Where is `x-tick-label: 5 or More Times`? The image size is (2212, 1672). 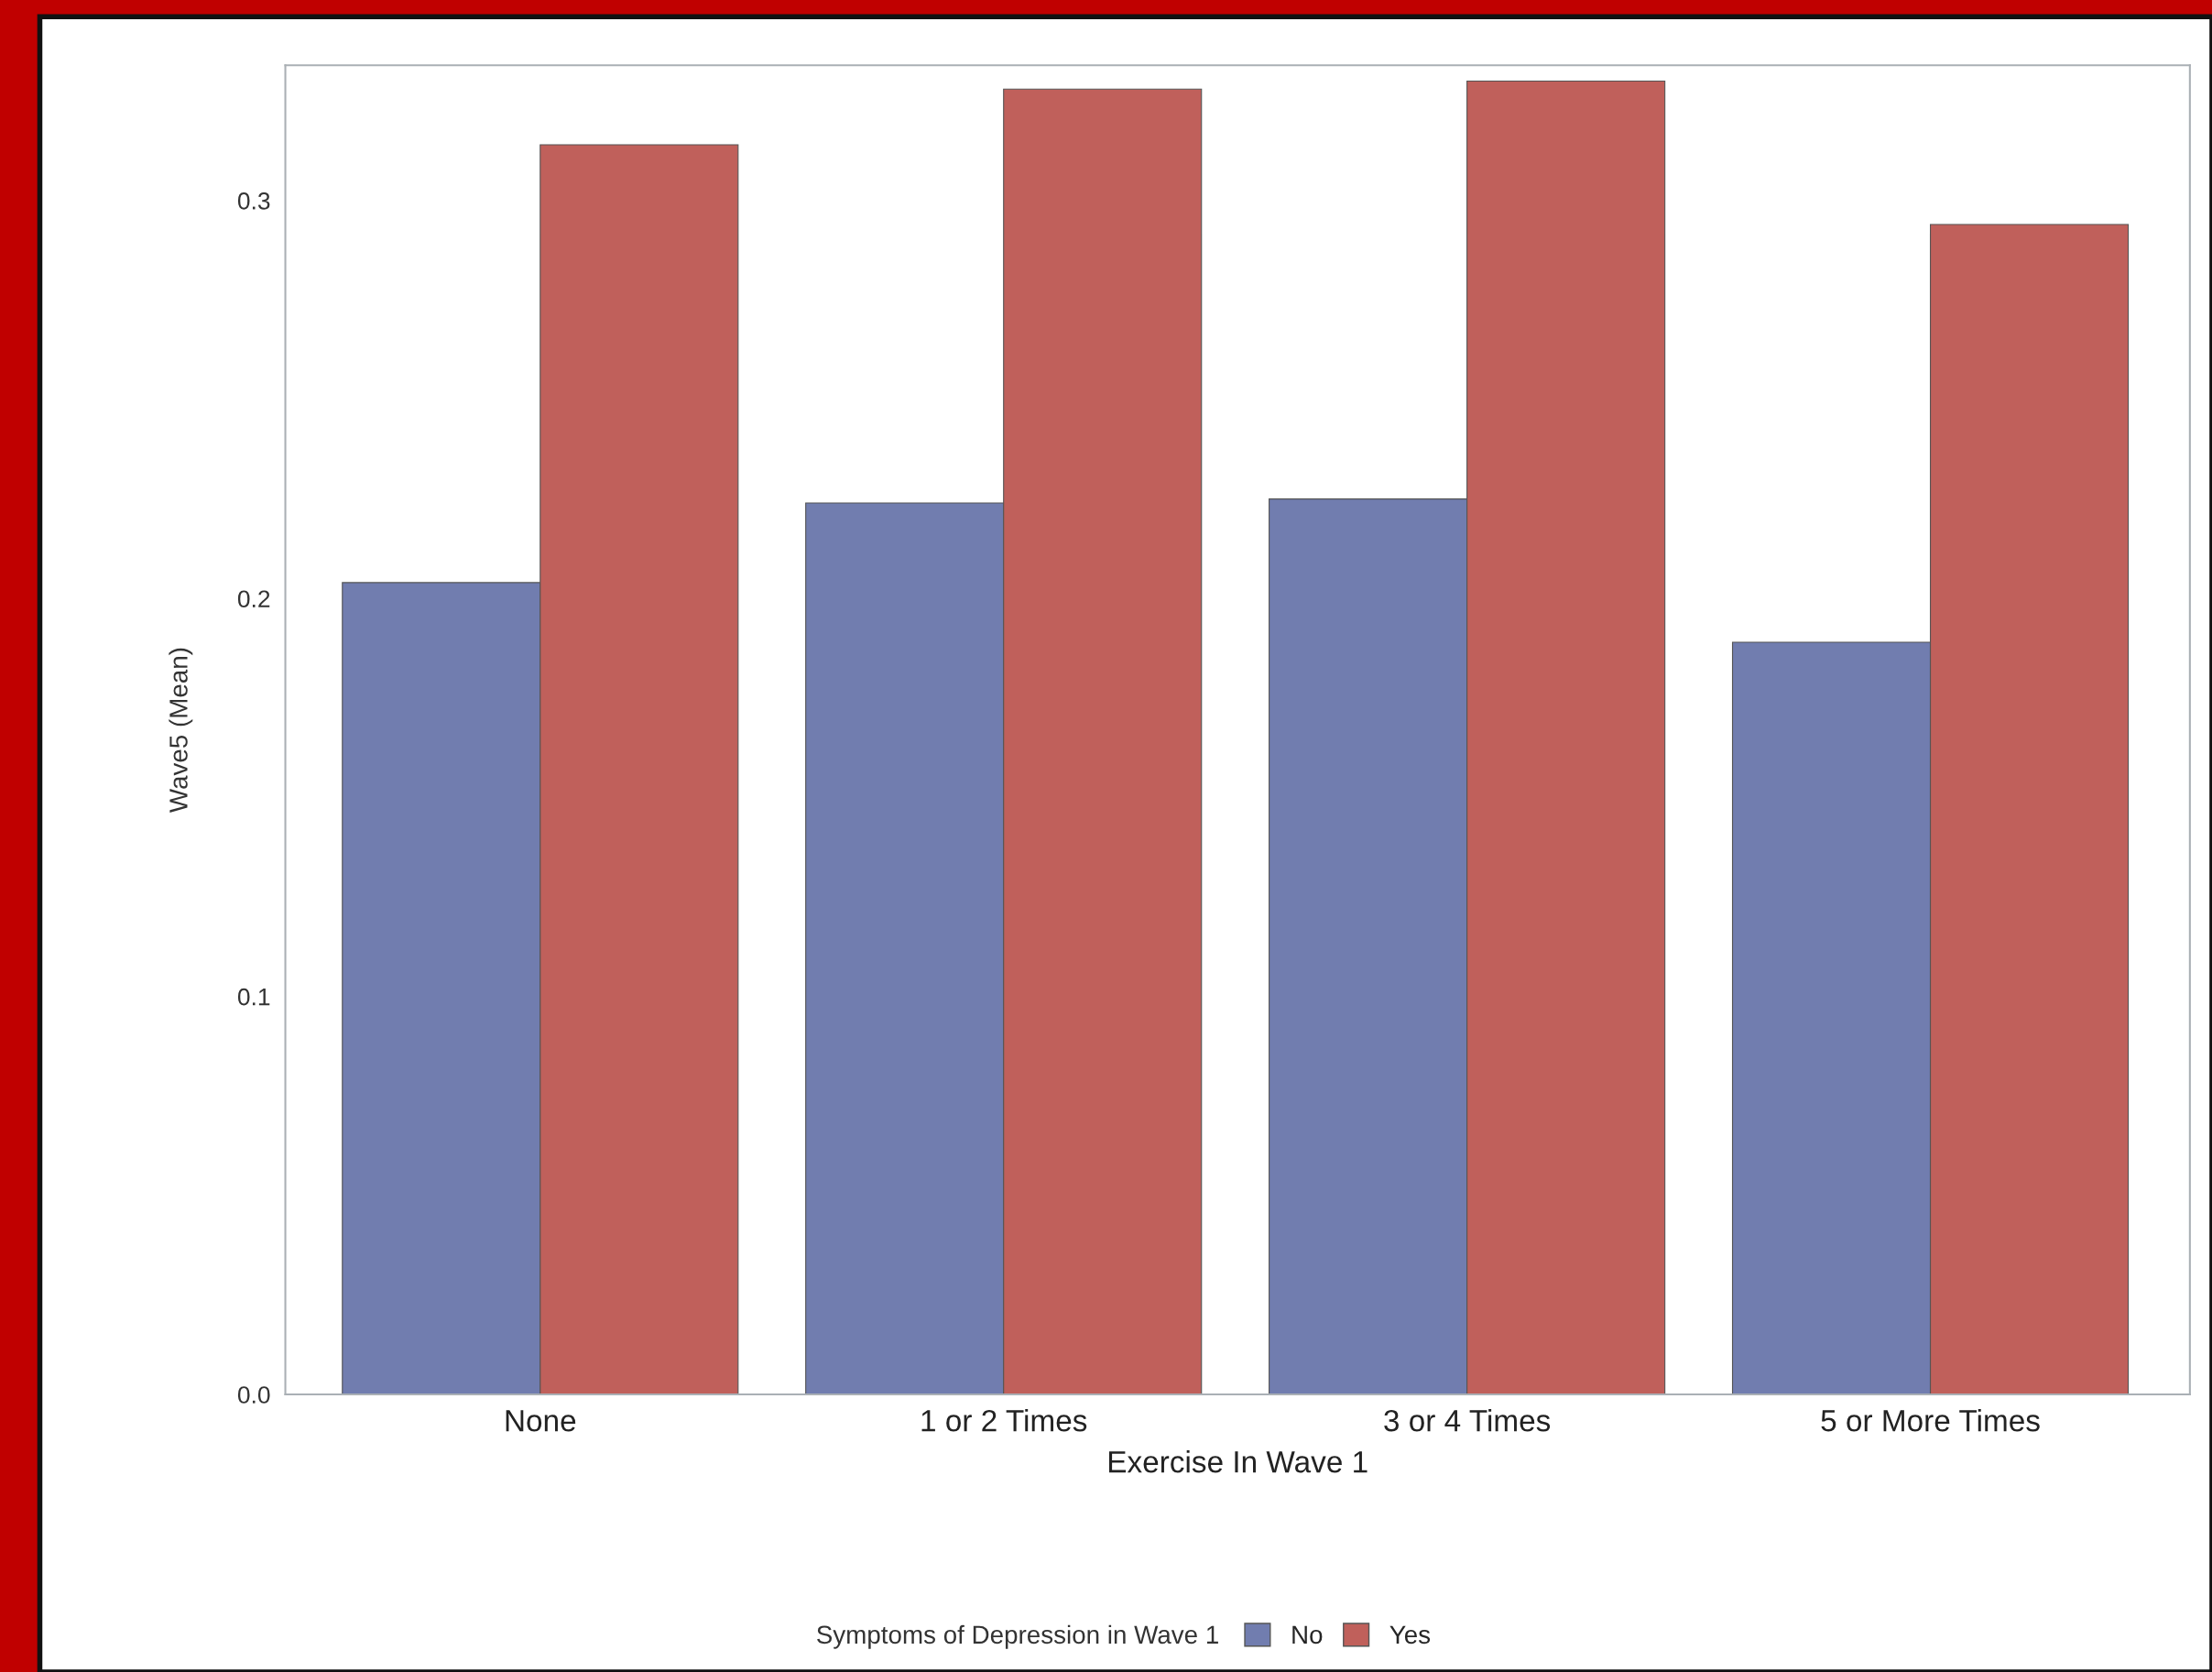 x-tick-label: 5 or More Times is located at coordinates (1930, 1420).